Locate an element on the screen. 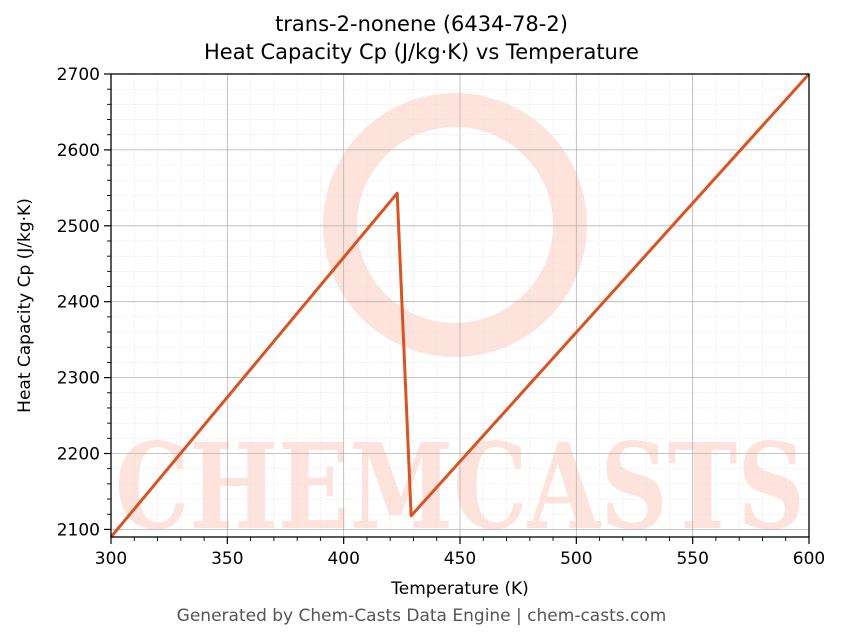 This screenshot has height=644, width=843. y-tick-label: 2500 is located at coordinates (78, 227).